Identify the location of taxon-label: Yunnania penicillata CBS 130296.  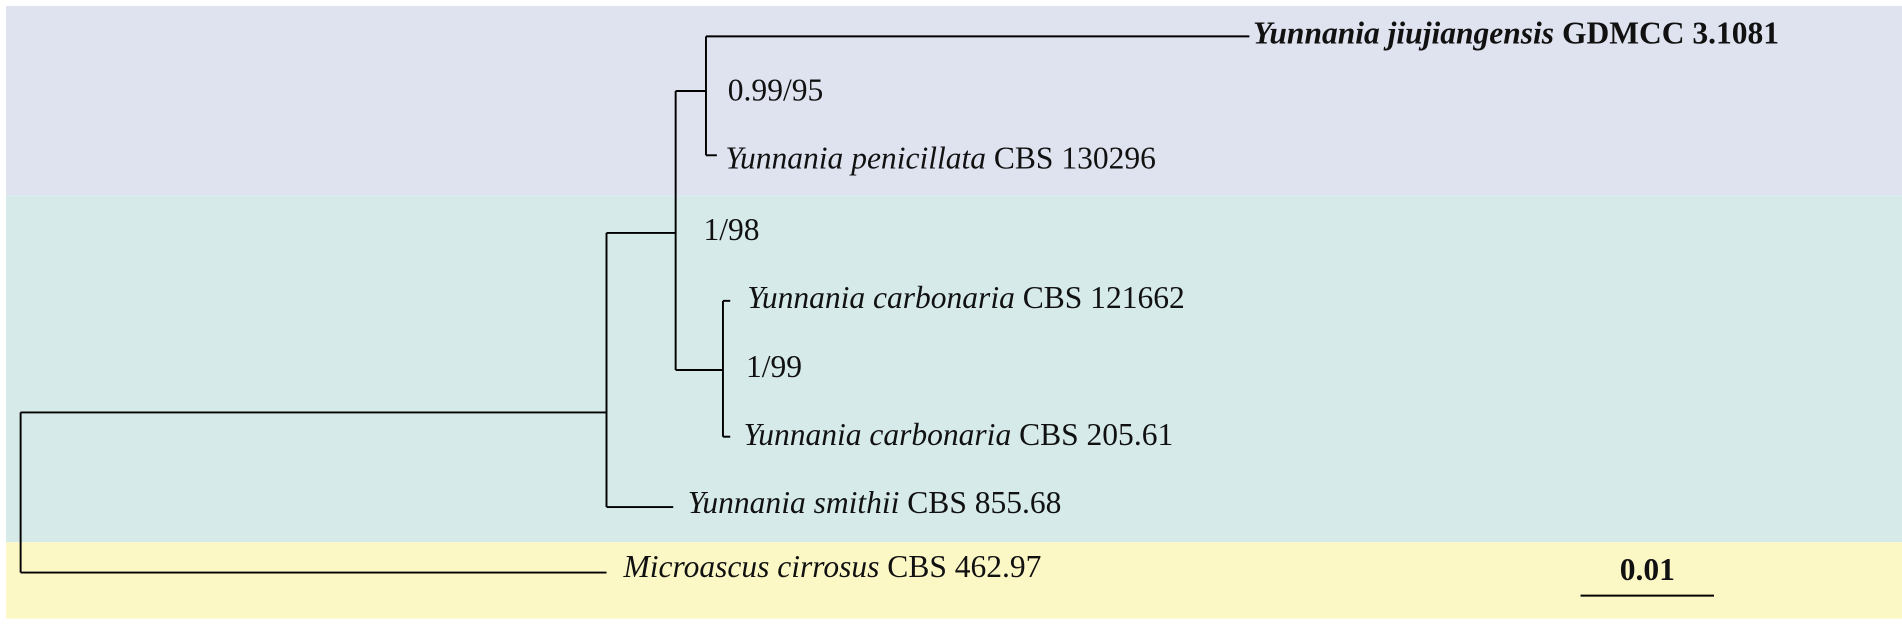
(940, 158).